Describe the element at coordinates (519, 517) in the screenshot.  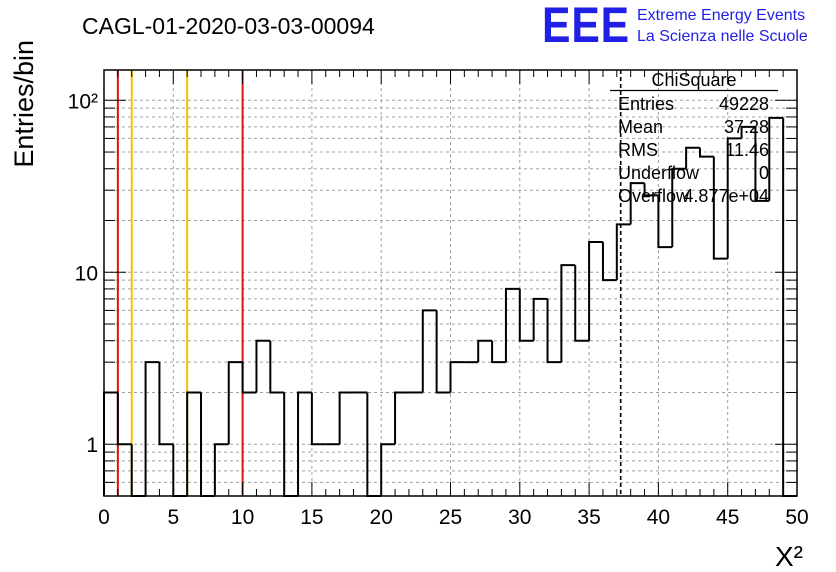
I see `x-tick-label: 30` at that location.